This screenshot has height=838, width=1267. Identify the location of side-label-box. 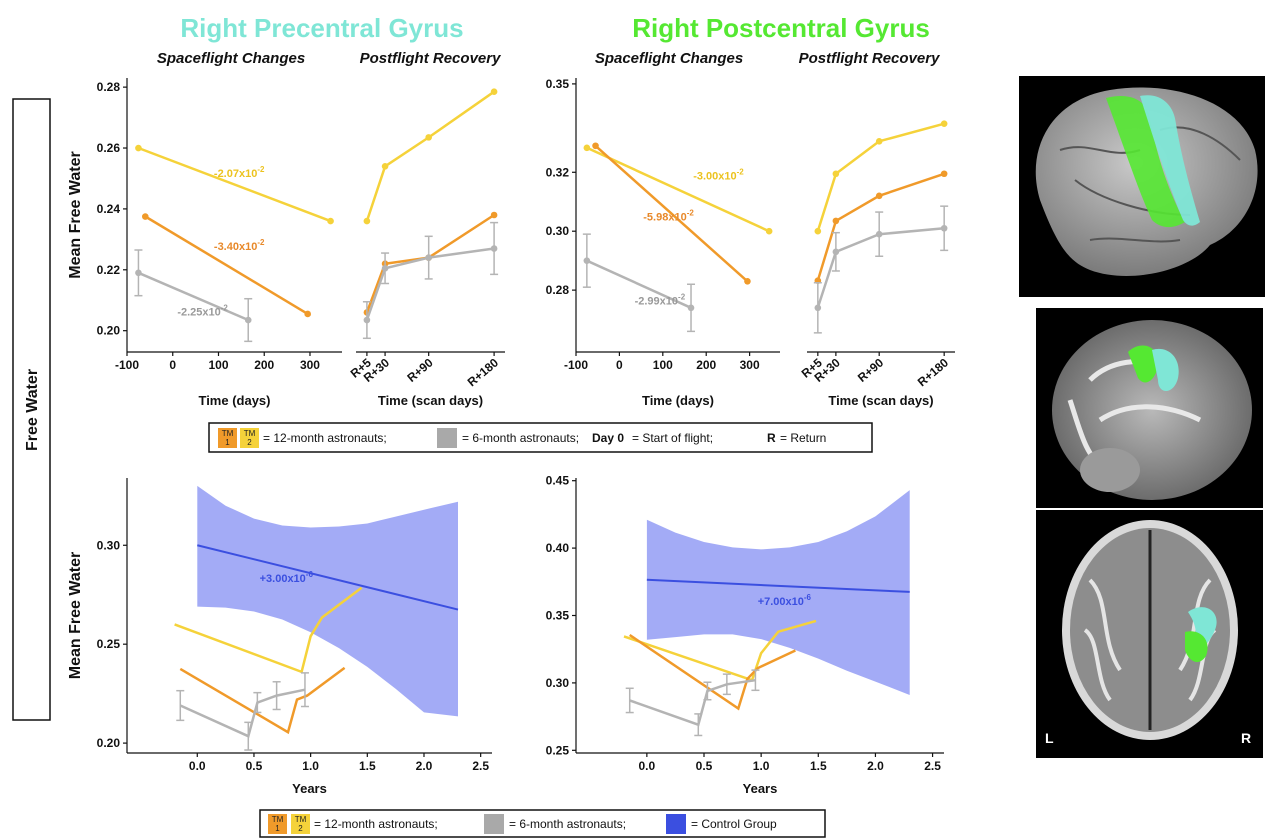
(31, 409).